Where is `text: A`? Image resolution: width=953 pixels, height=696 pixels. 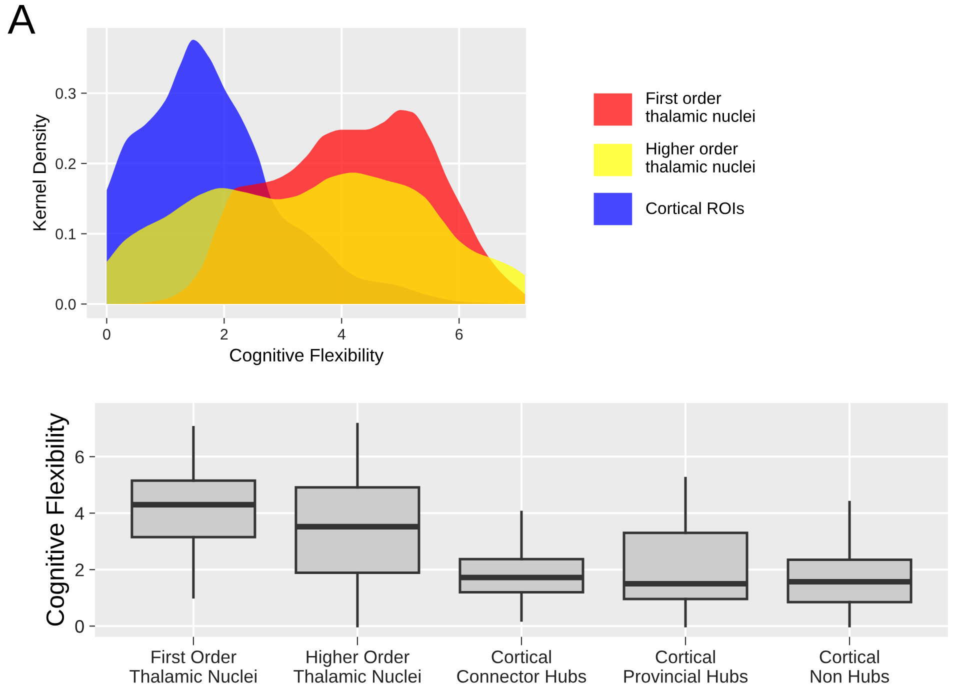 text: A is located at coordinates (22, 19).